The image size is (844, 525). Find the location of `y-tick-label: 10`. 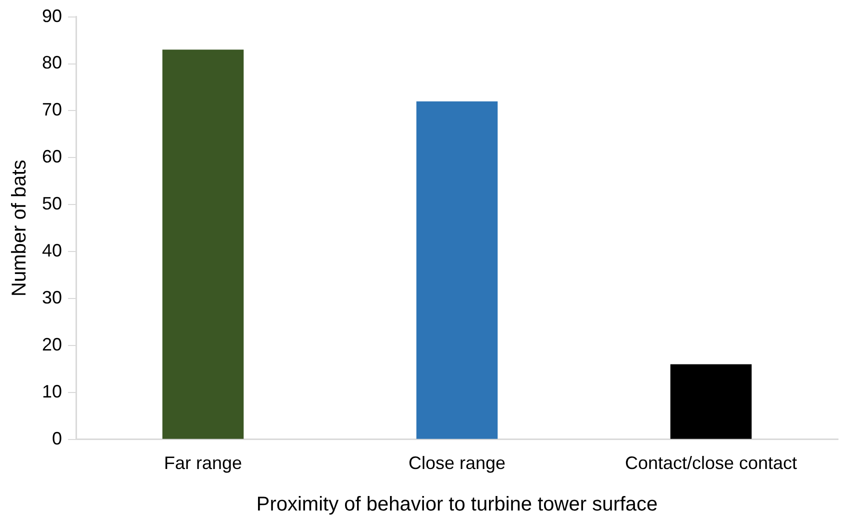

y-tick-label: 10 is located at coordinates (52, 391).